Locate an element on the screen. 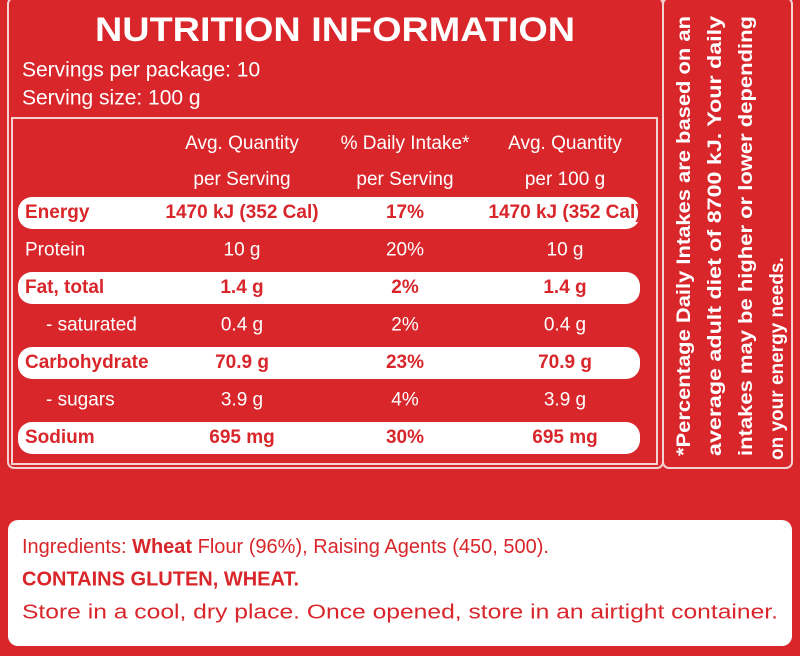 The image size is (800, 656). ingredients-rest: Flour (96%), Raising Agents (450, 500). is located at coordinates (373, 547).